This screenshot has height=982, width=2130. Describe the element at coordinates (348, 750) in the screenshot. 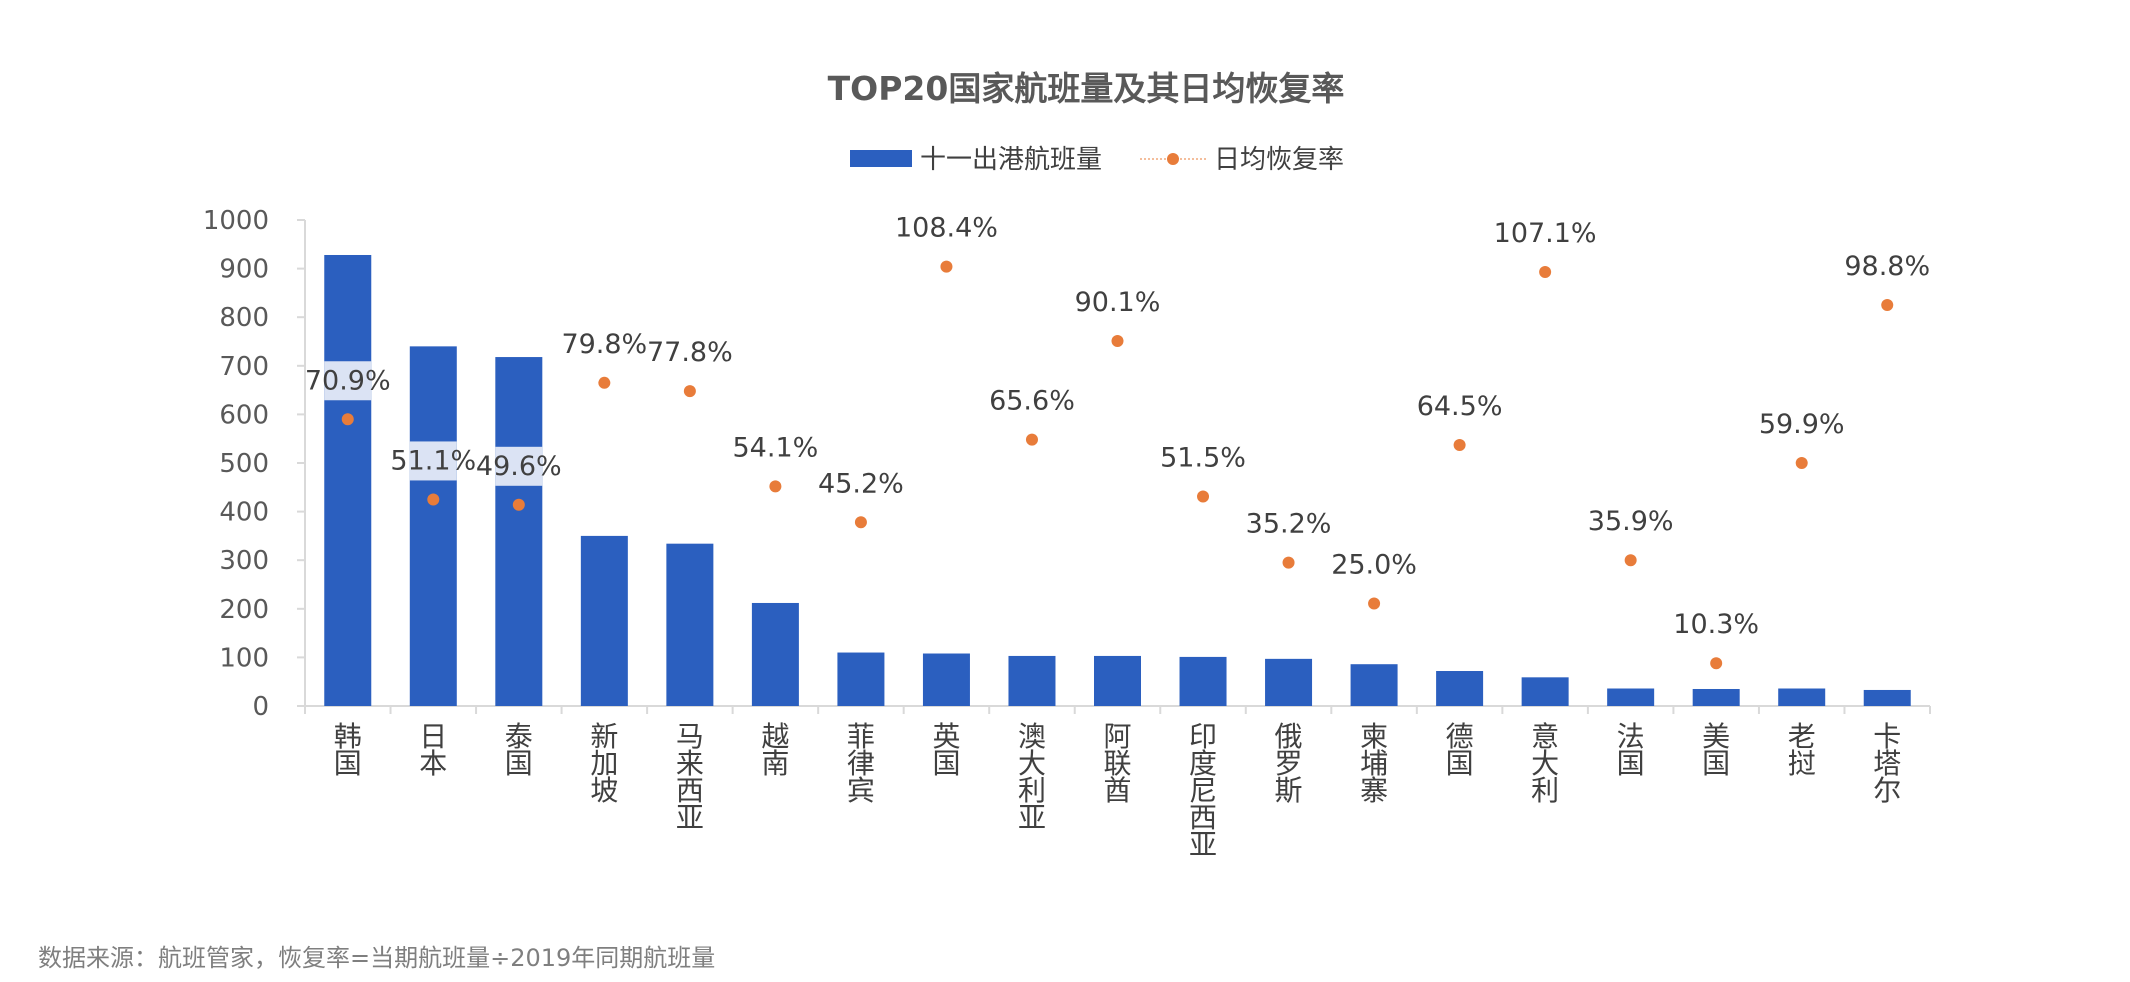

I see `x-category-label: 韩国` at that location.